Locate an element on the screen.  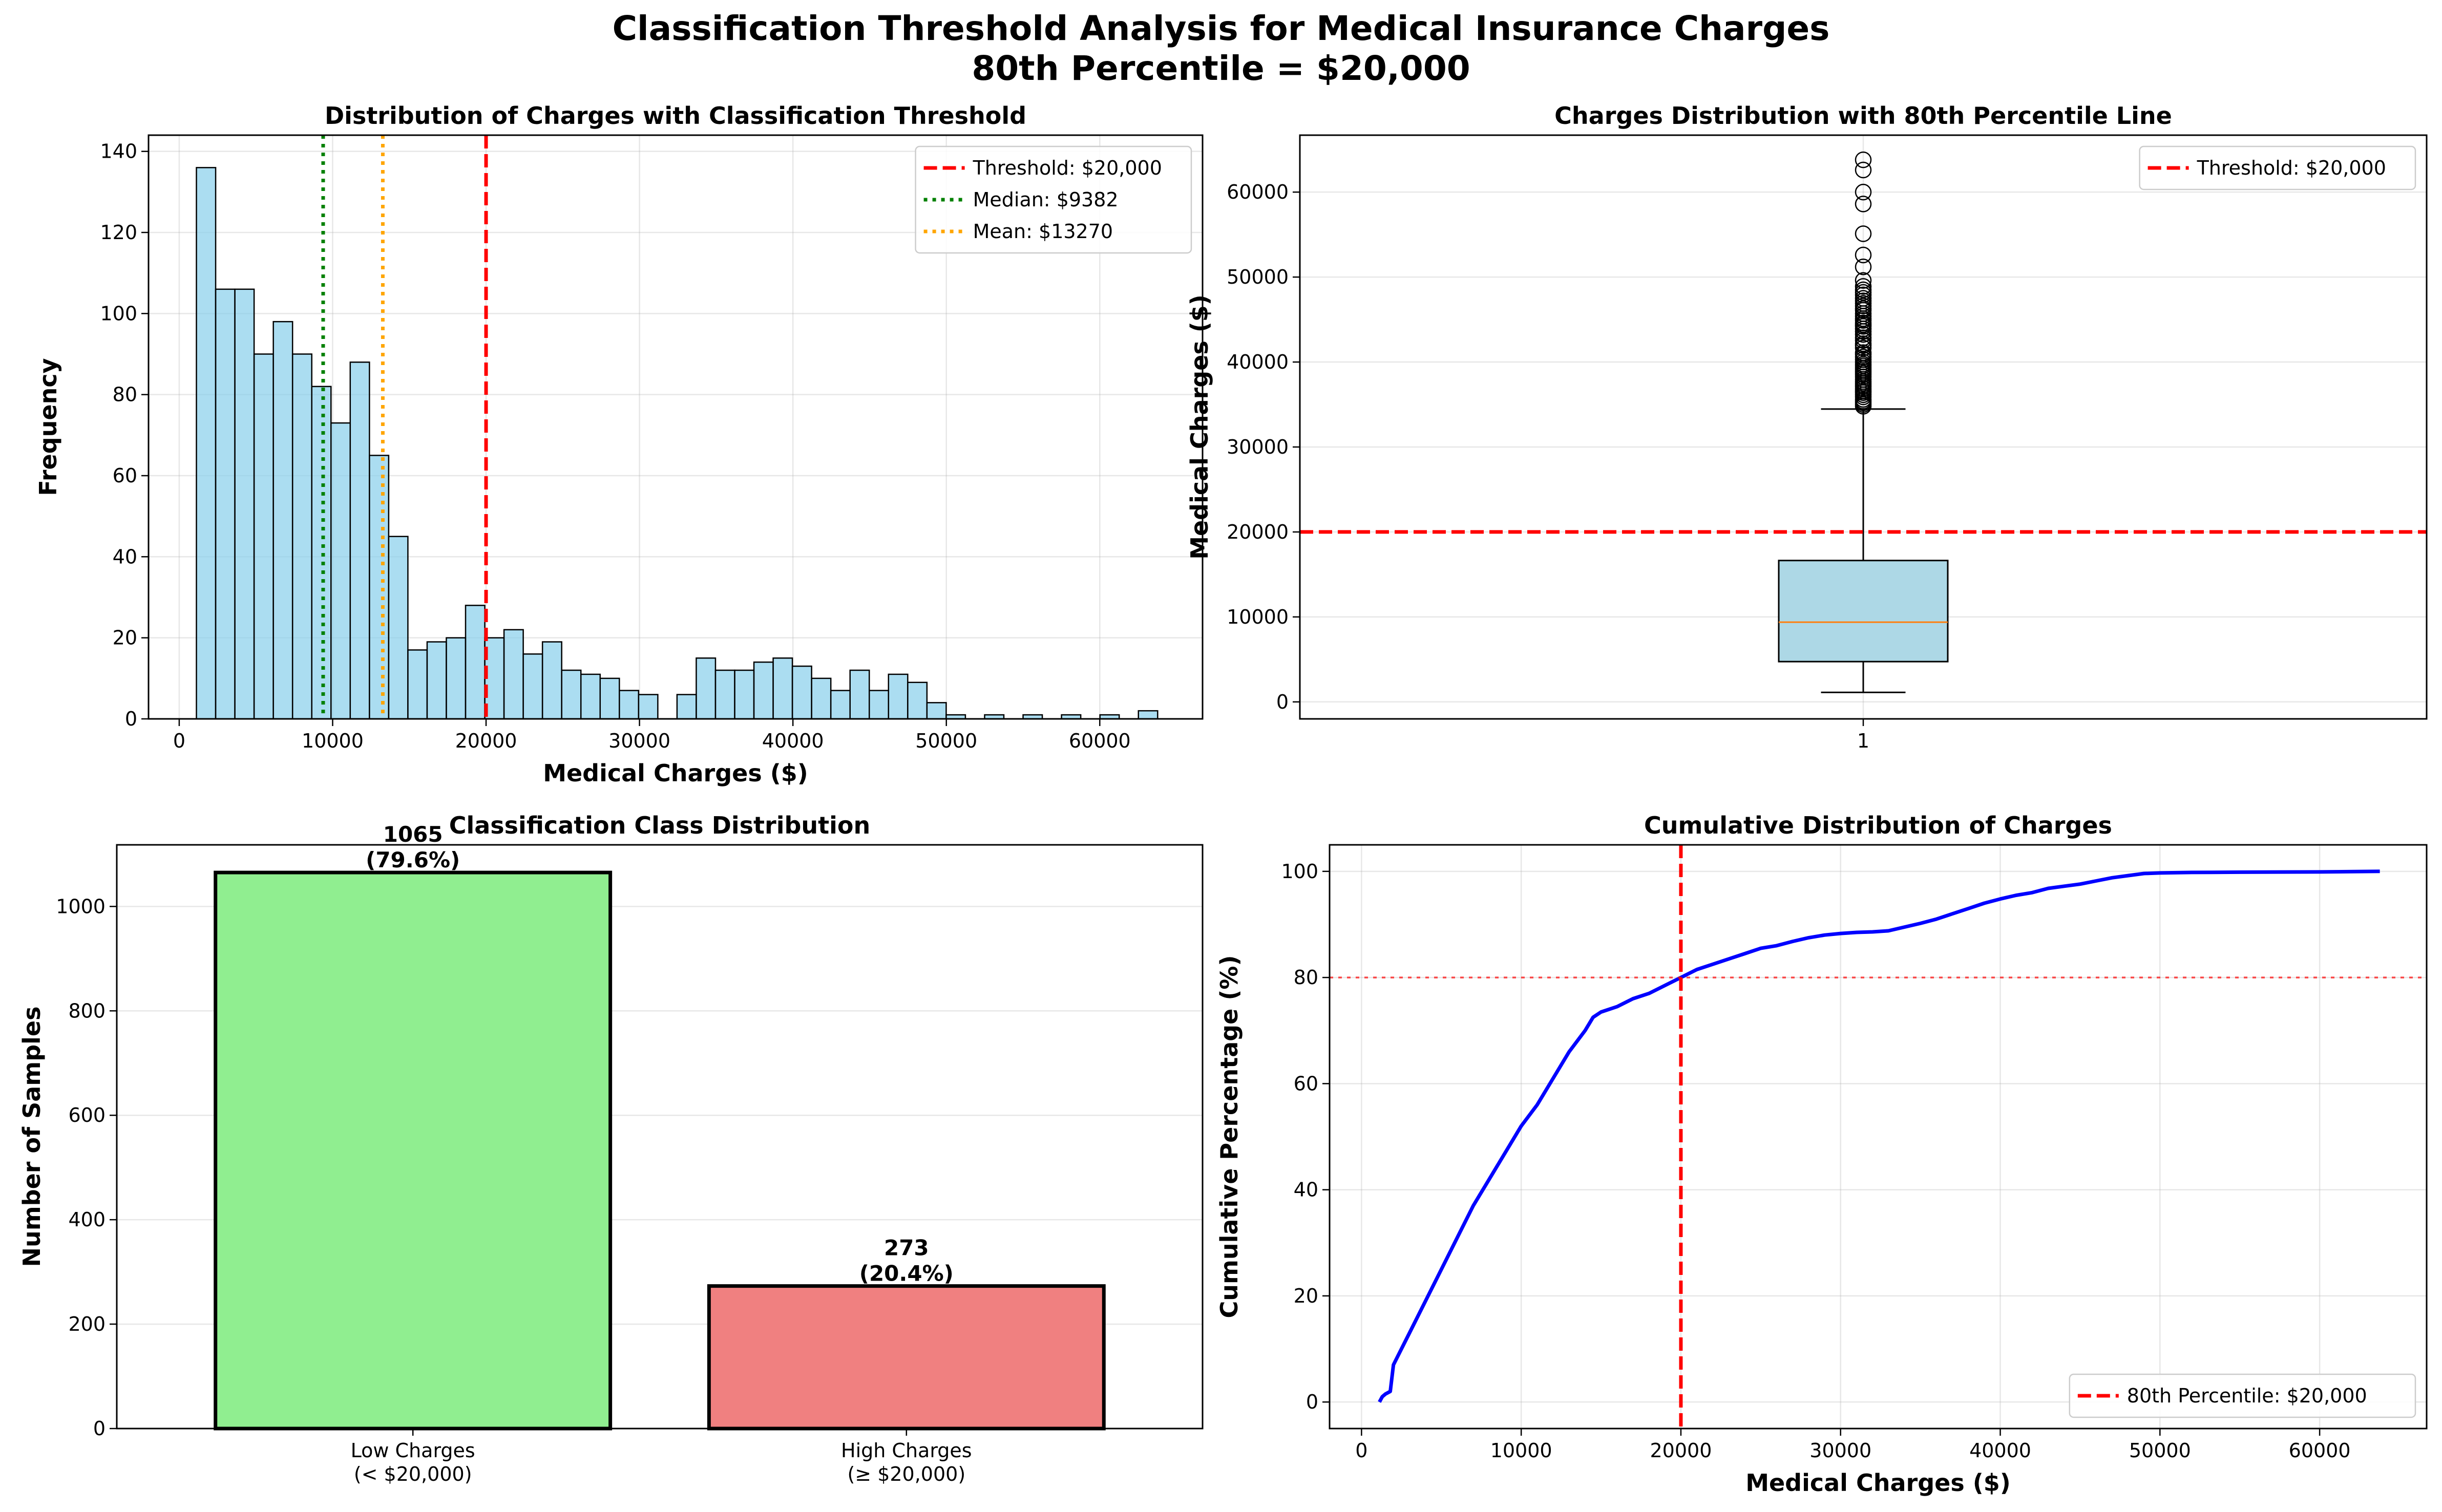
y-tick-label: 50000 is located at coordinates (1258, 277).